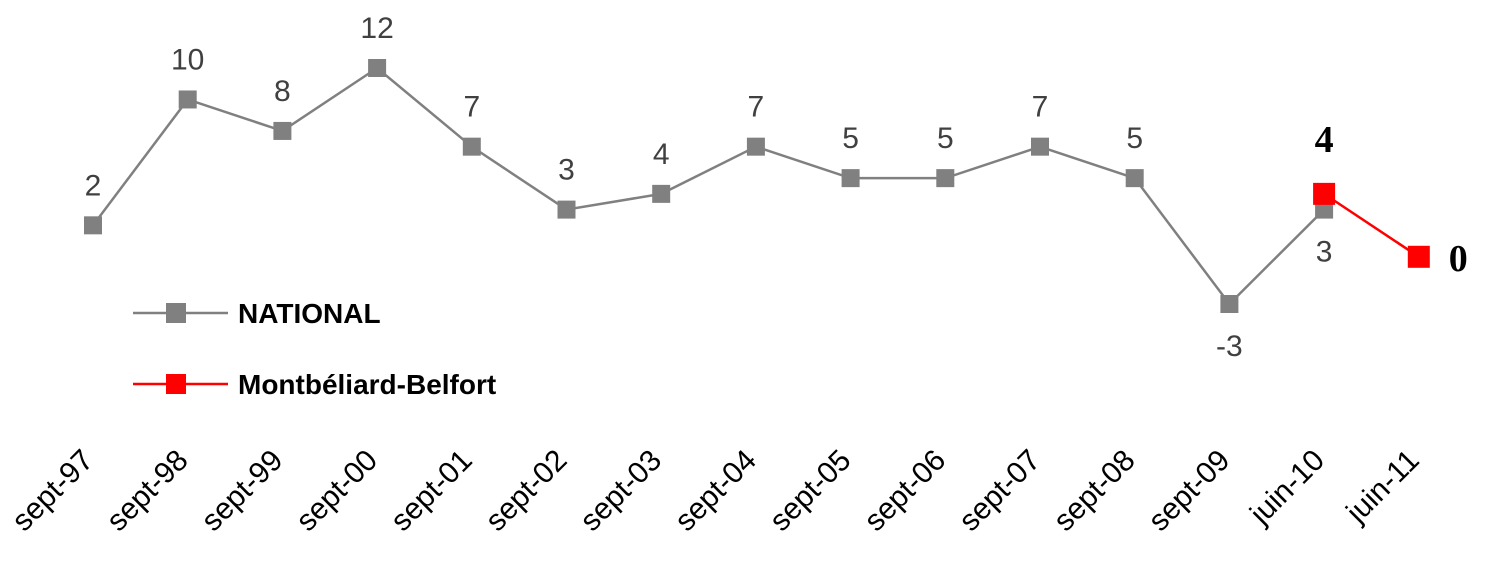 The height and width of the screenshot is (578, 1485). What do you see at coordinates (176, 313) in the screenshot?
I see `legend-marker-national` at bounding box center [176, 313].